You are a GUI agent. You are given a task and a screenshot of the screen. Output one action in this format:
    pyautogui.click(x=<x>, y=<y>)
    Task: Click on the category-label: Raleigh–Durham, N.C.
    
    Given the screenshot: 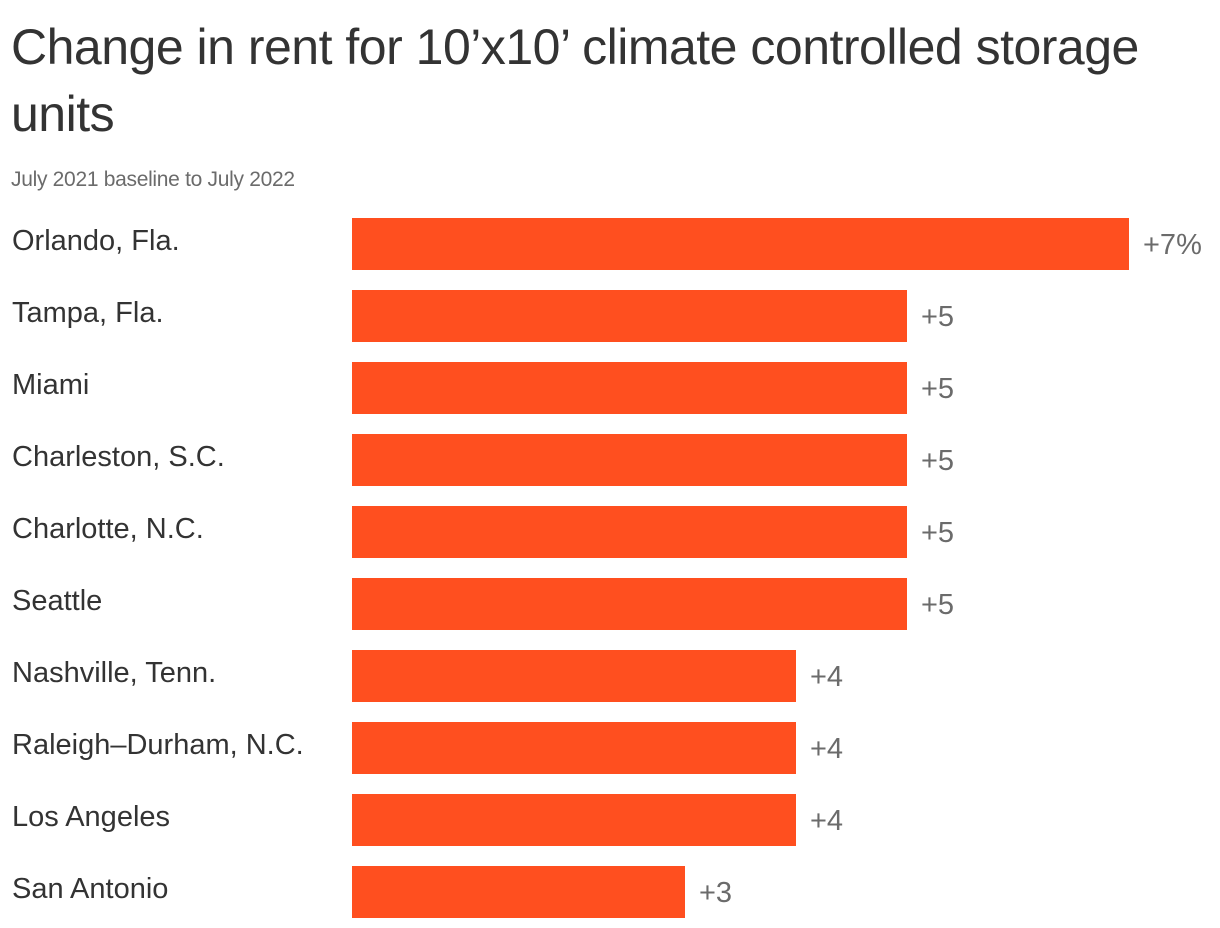 What is the action you would take?
    pyautogui.click(x=158, y=745)
    